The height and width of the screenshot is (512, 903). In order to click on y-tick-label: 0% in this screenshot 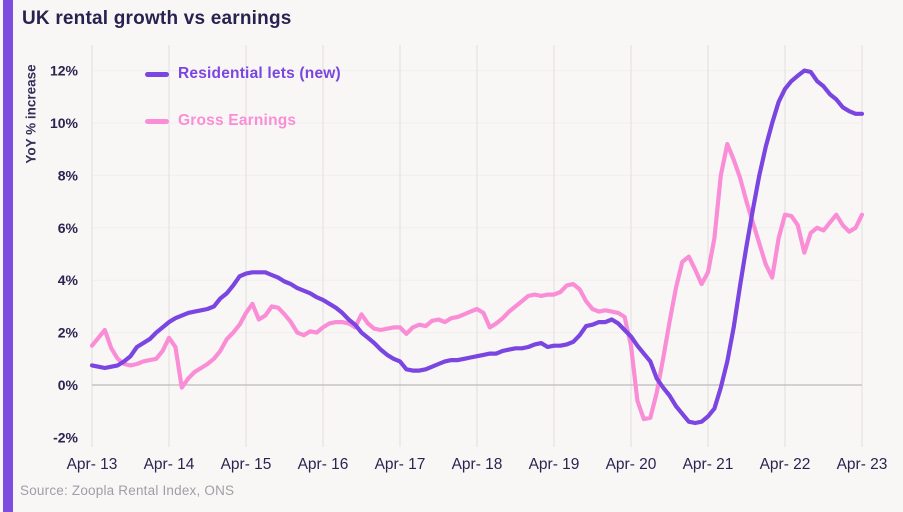, I will do `click(68, 385)`.